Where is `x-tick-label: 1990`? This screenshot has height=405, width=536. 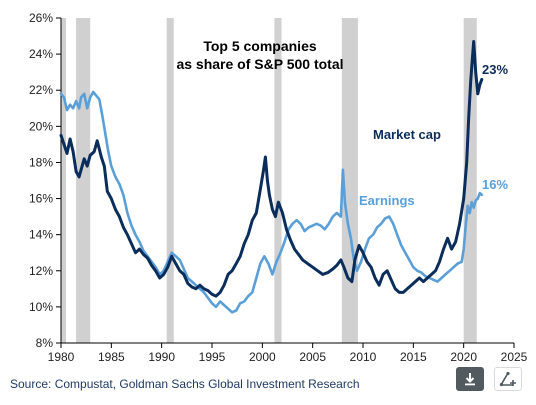
x-tick-label: 1990 is located at coordinates (161, 357).